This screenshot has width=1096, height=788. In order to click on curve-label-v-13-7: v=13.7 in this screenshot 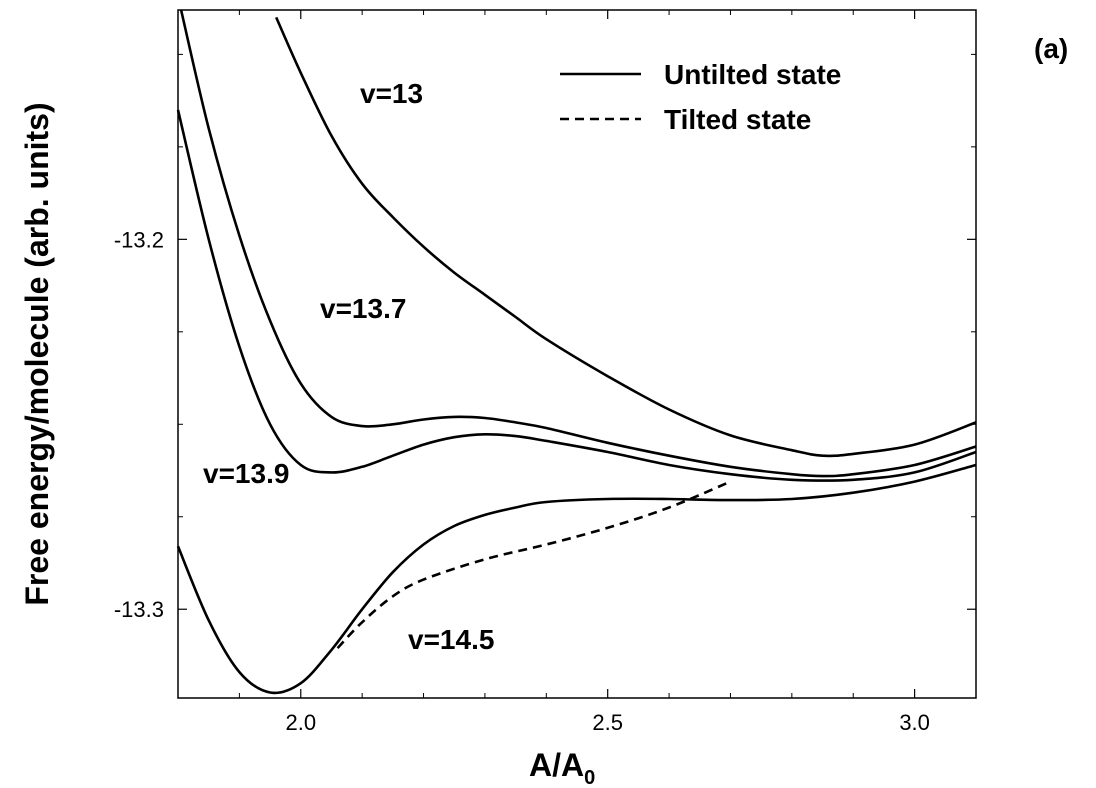, I will do `click(363, 308)`.